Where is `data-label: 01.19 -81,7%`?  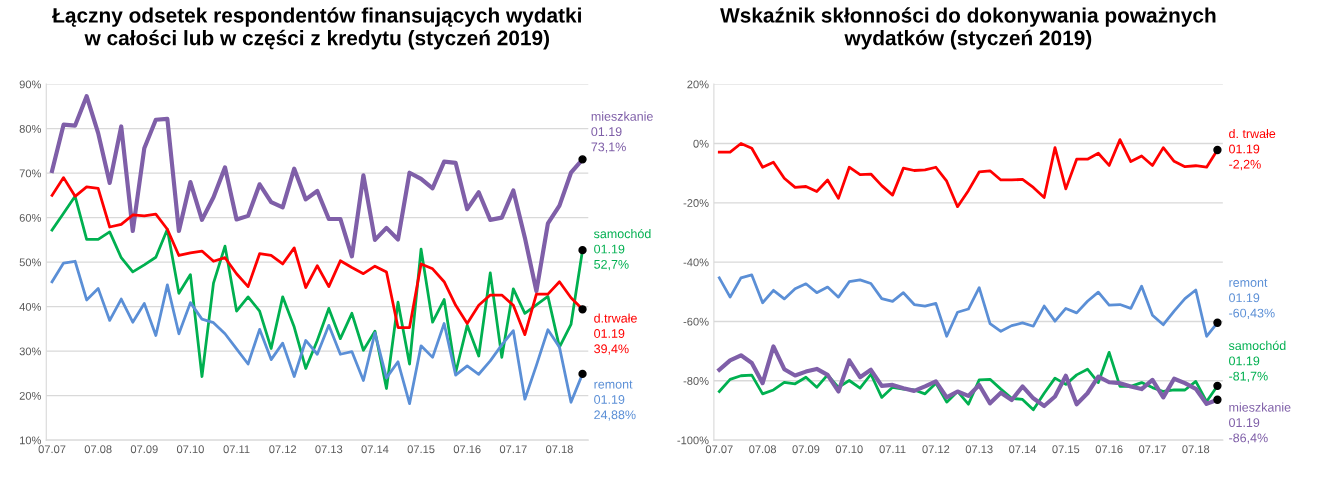 data-label: 01.19 -81,7% is located at coordinates (1248, 369).